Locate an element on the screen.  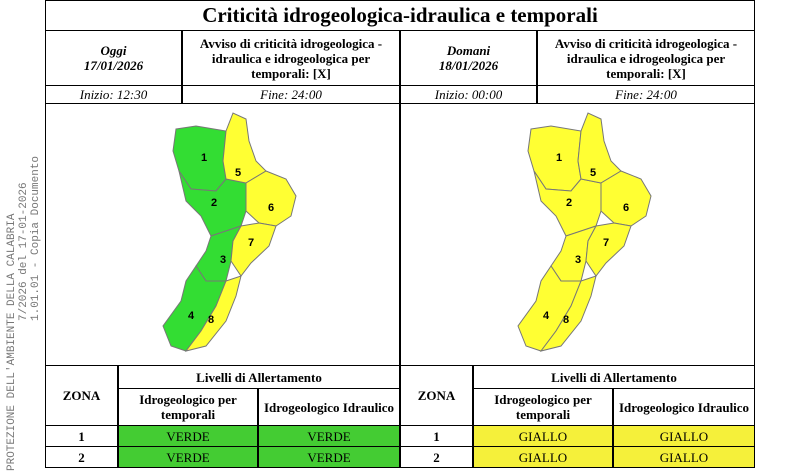
watermark-line: 7/2026 del 17-01-2026 is located at coordinates (24, 251).